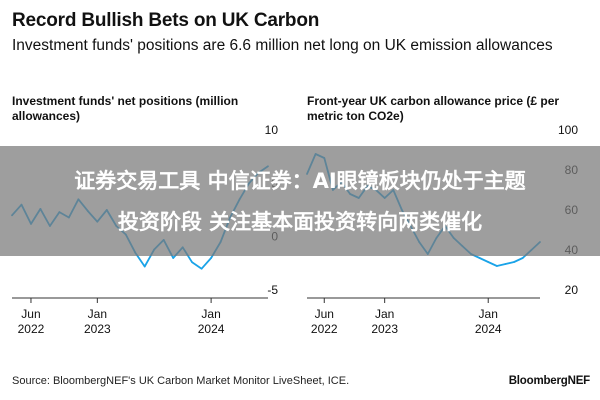 The image size is (600, 400). Describe the element at coordinates (568, 130) in the screenshot. I see `right-y-tick-label: 100` at that location.